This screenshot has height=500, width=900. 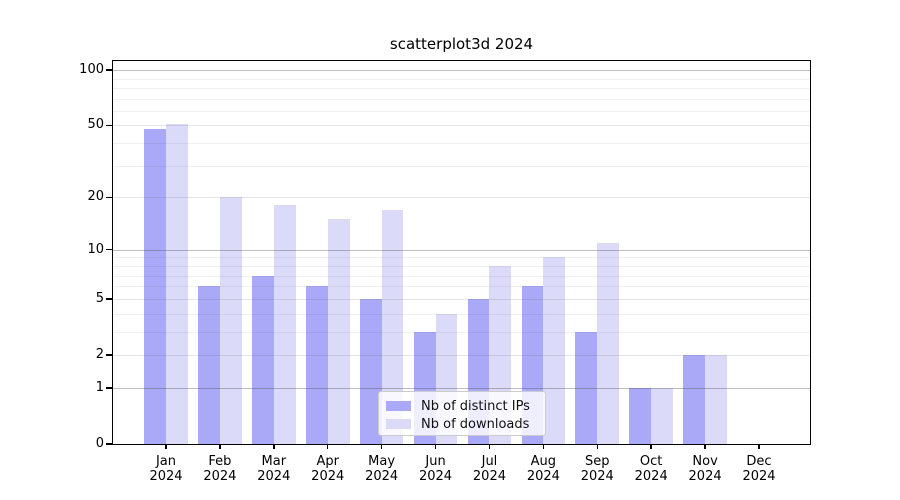 What do you see at coordinates (91, 70) in the screenshot?
I see `y-tick-label-100: 100` at bounding box center [91, 70].